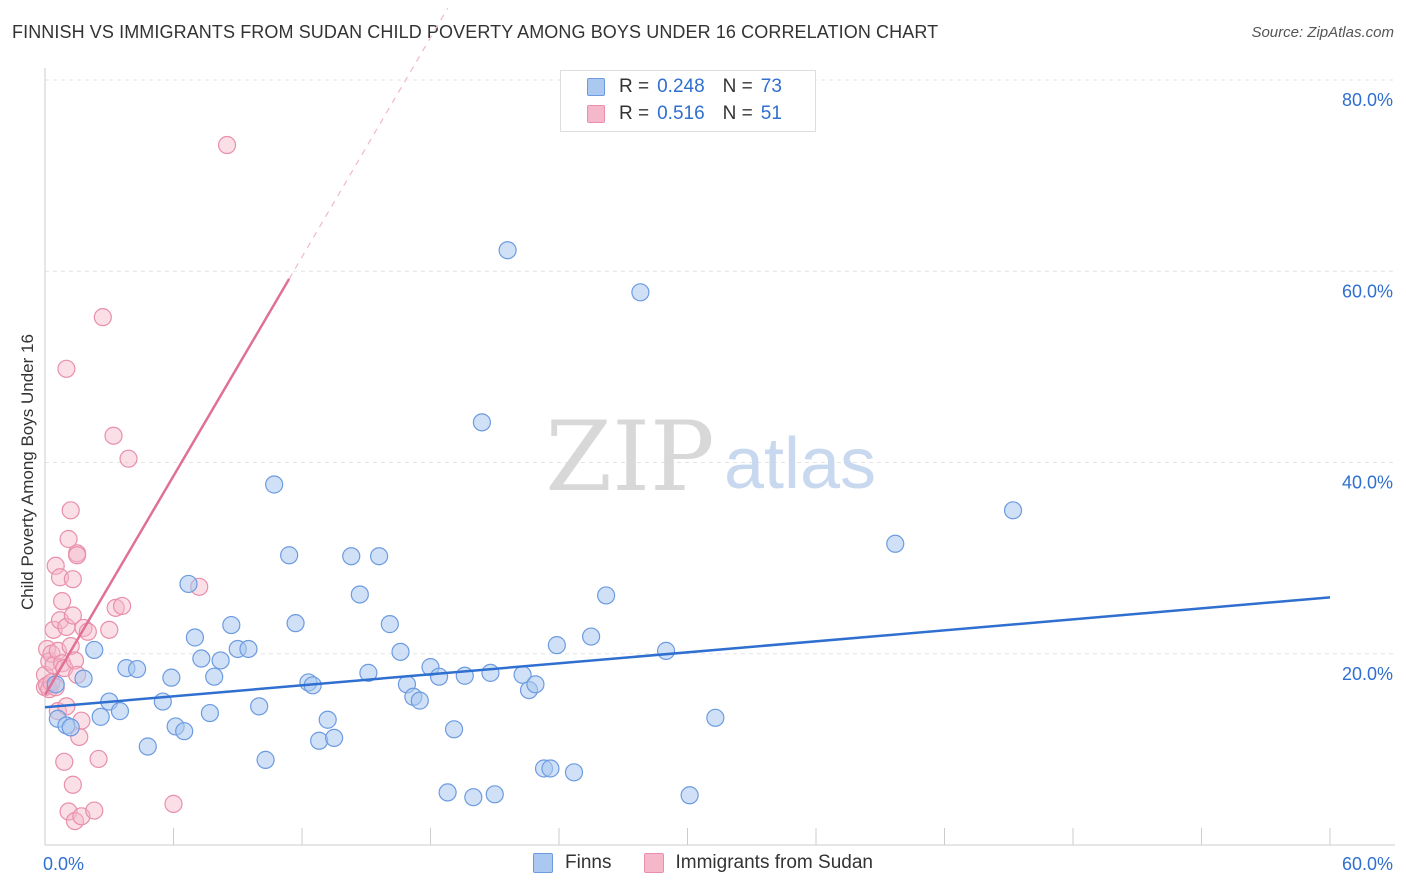  I want to click on finns-r-value: 0.248, so click(681, 86).